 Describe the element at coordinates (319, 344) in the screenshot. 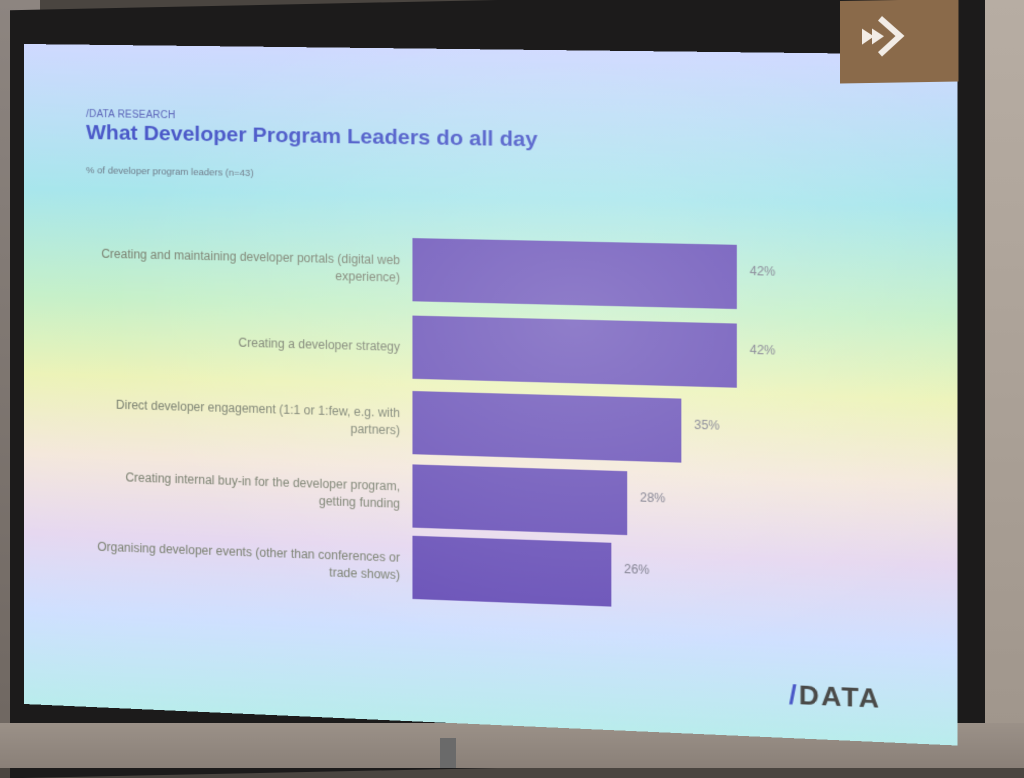

I see `bar-label: Creating a developer strategy` at that location.